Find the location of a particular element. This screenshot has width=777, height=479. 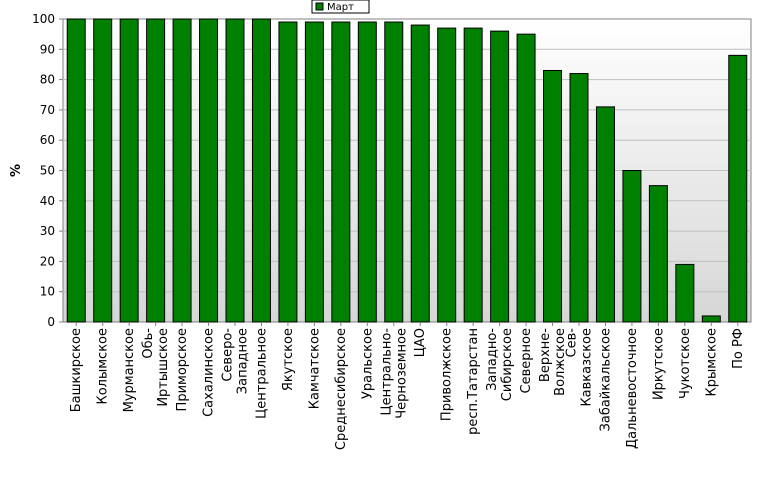

x-tick-label-line: Волжское is located at coordinates (560, 362).